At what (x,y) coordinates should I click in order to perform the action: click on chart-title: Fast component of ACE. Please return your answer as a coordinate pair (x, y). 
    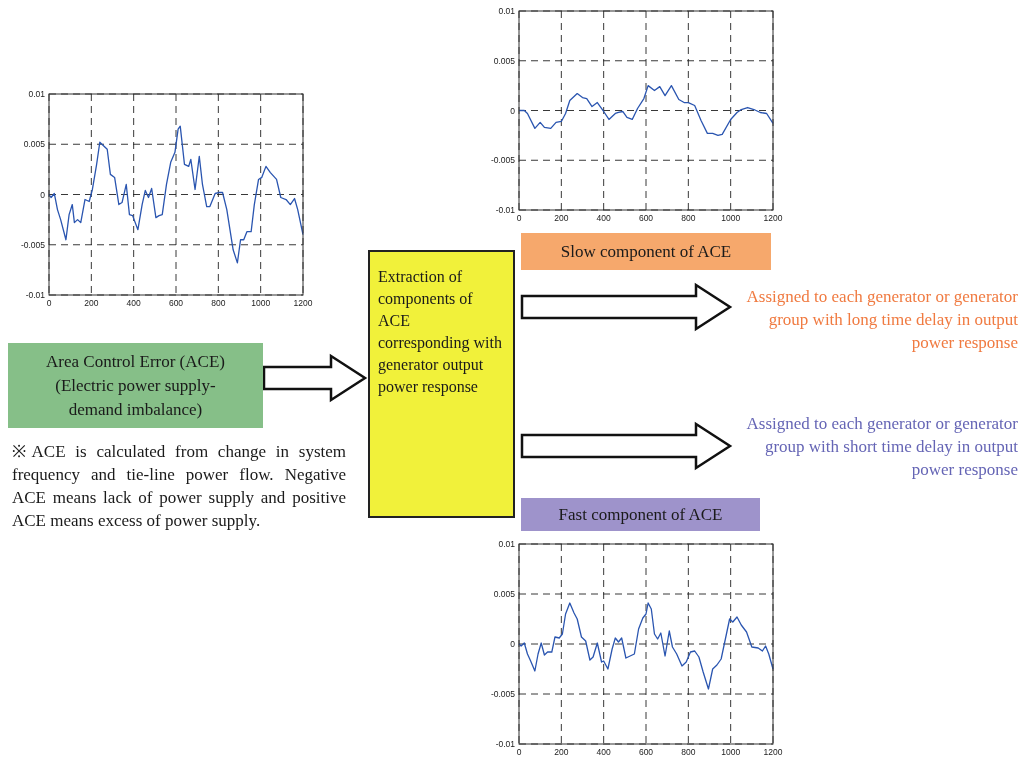
    Looking at the image, I should click on (640, 514).